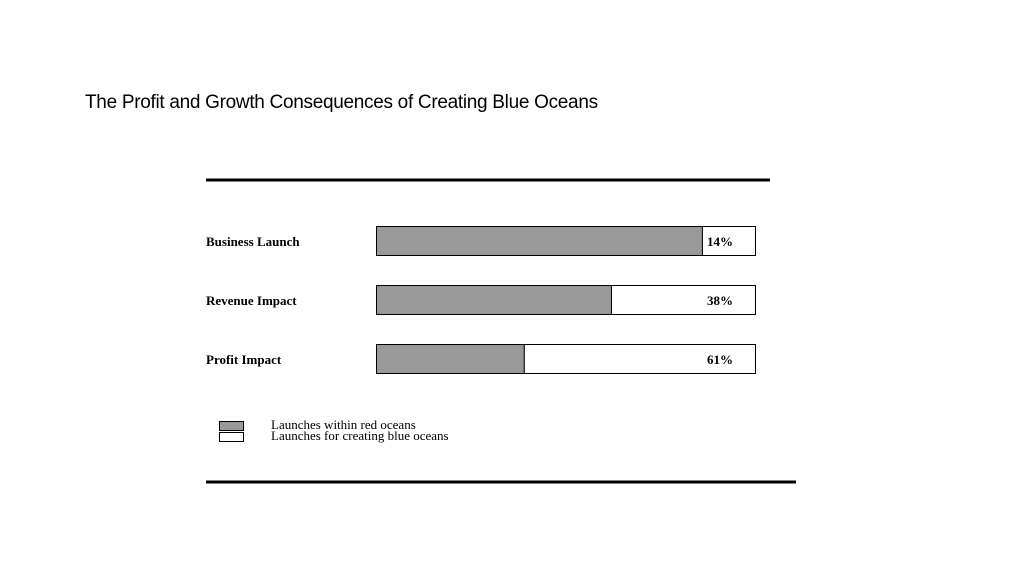 The width and height of the screenshot is (1024, 576). What do you see at coordinates (231, 426) in the screenshot?
I see `legend-swatch-red-ocean` at bounding box center [231, 426].